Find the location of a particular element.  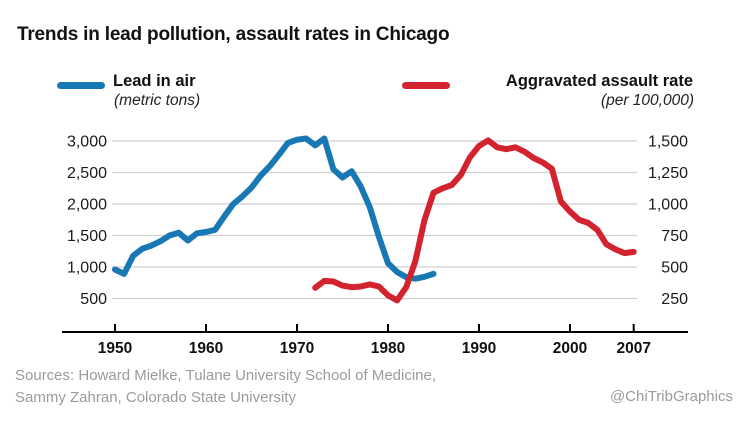

right-axis-tick-label: 1,000 is located at coordinates (668, 205).